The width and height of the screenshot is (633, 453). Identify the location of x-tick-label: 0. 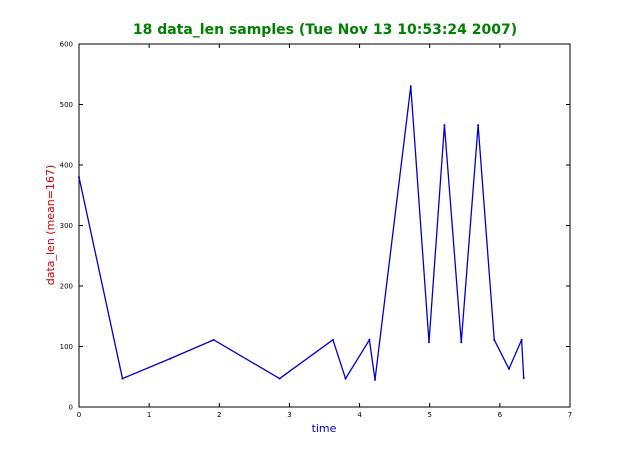
(79, 415).